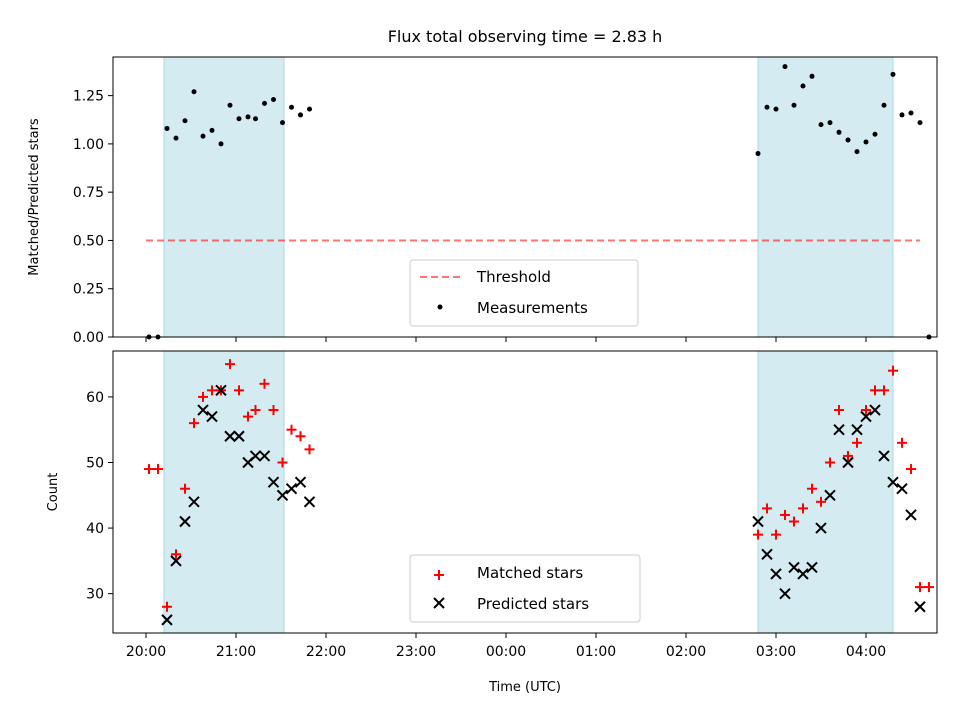 The width and height of the screenshot is (960, 720). I want to click on count-y-tick-label: 60, so click(95, 398).